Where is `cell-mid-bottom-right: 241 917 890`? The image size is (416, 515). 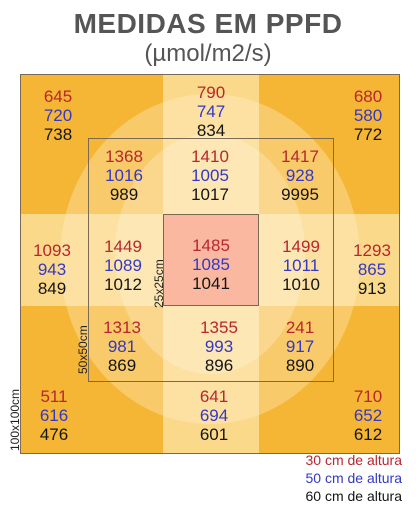 cell-mid-bottom-right: 241 917 890 is located at coordinates (300, 346).